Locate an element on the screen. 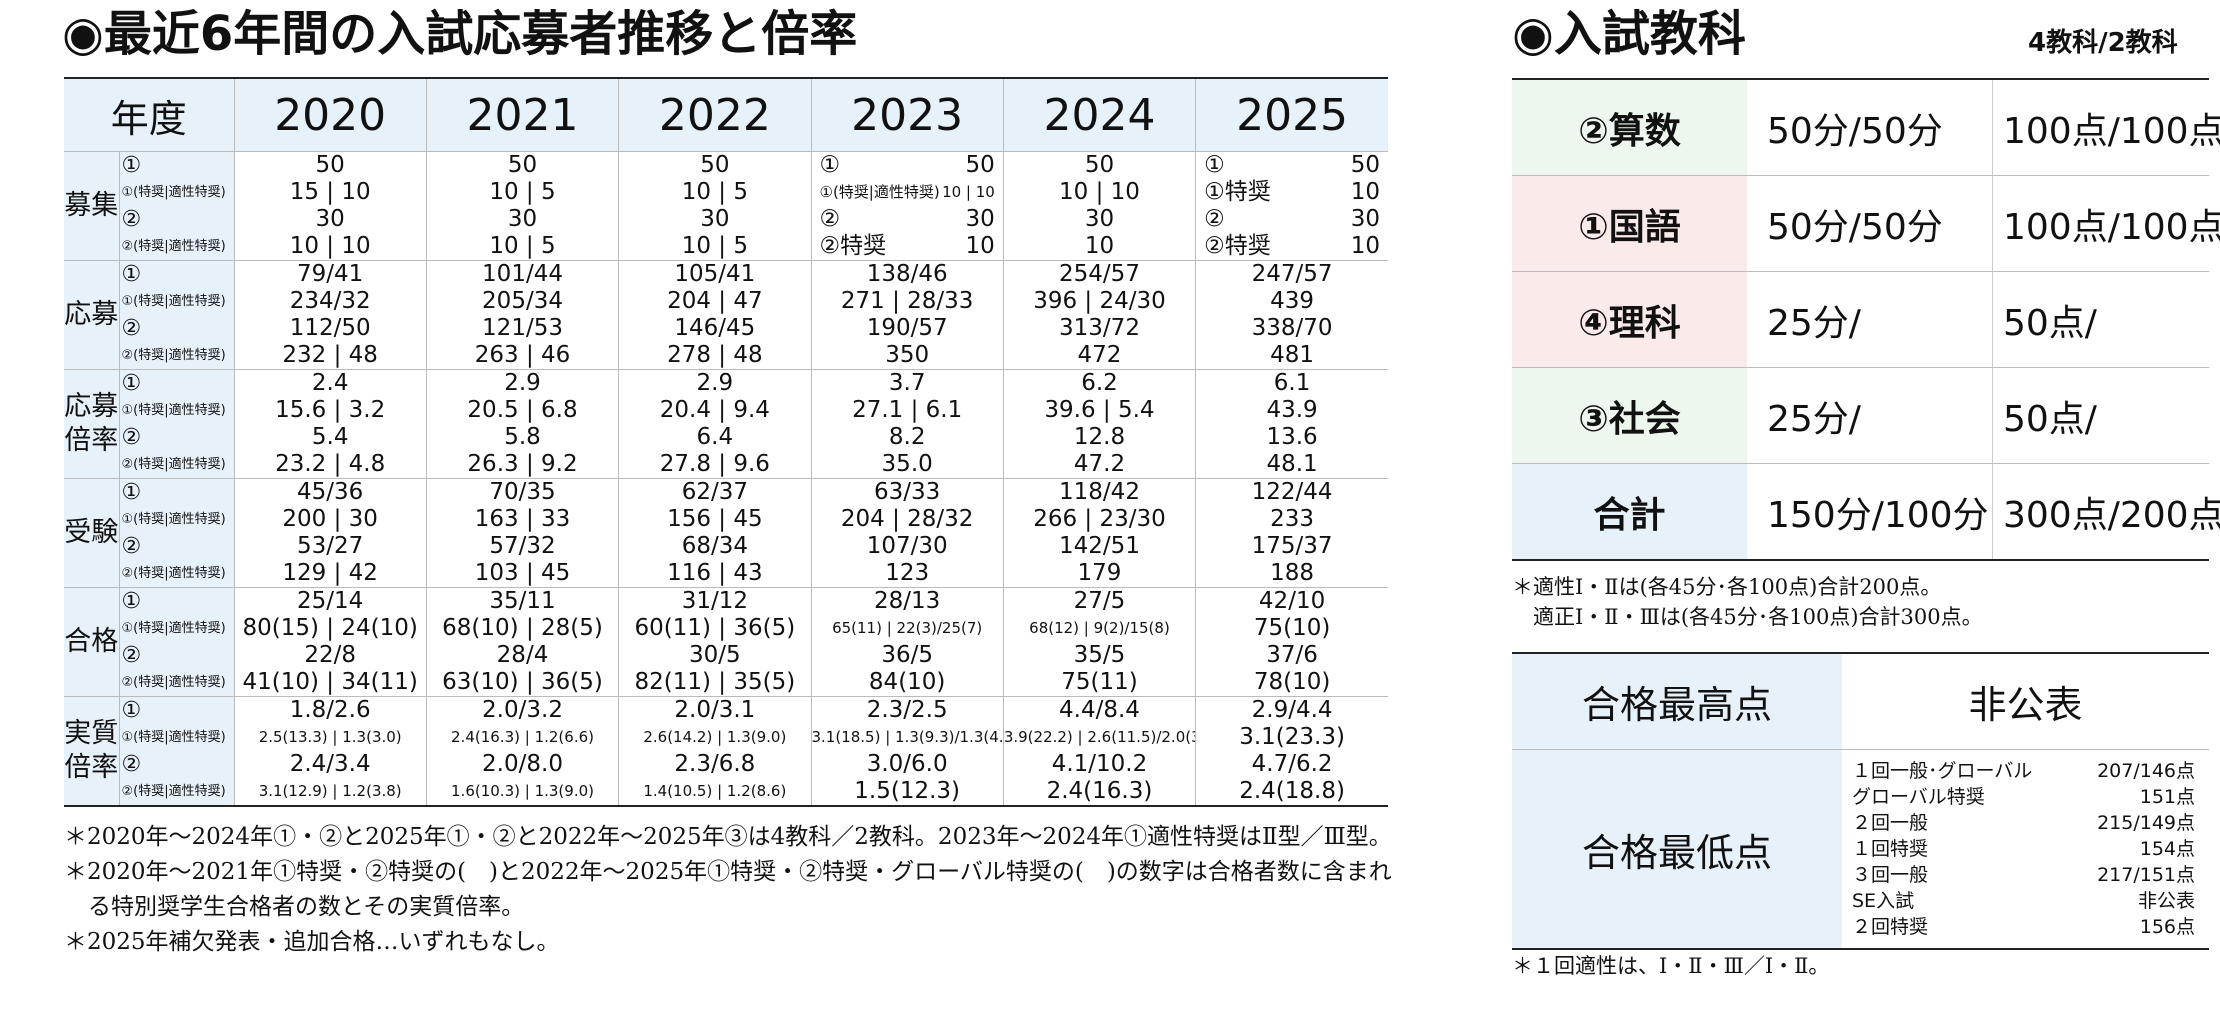 This screenshot has width=2220, height=1030. row-label: 合格 is located at coordinates (92, 642).